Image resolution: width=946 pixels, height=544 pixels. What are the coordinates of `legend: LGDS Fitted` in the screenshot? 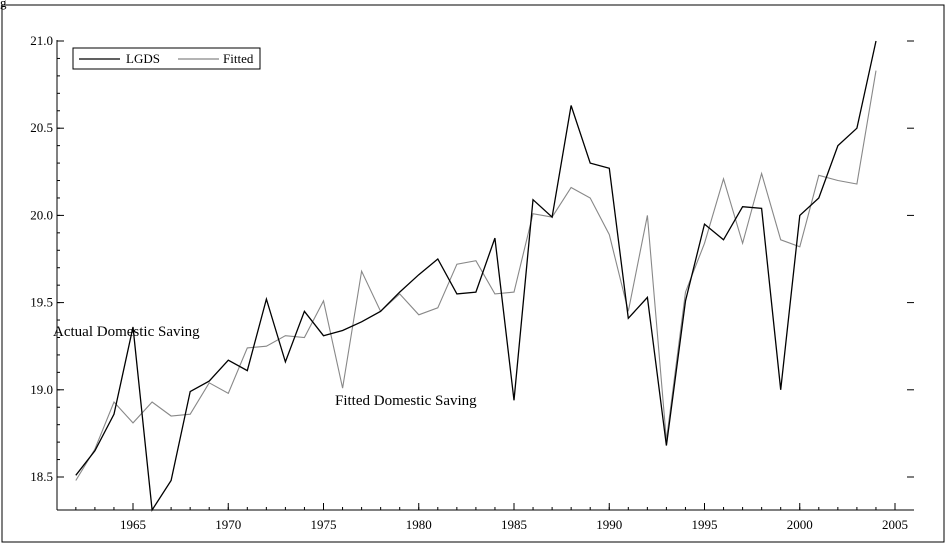 It's located at (166, 58).